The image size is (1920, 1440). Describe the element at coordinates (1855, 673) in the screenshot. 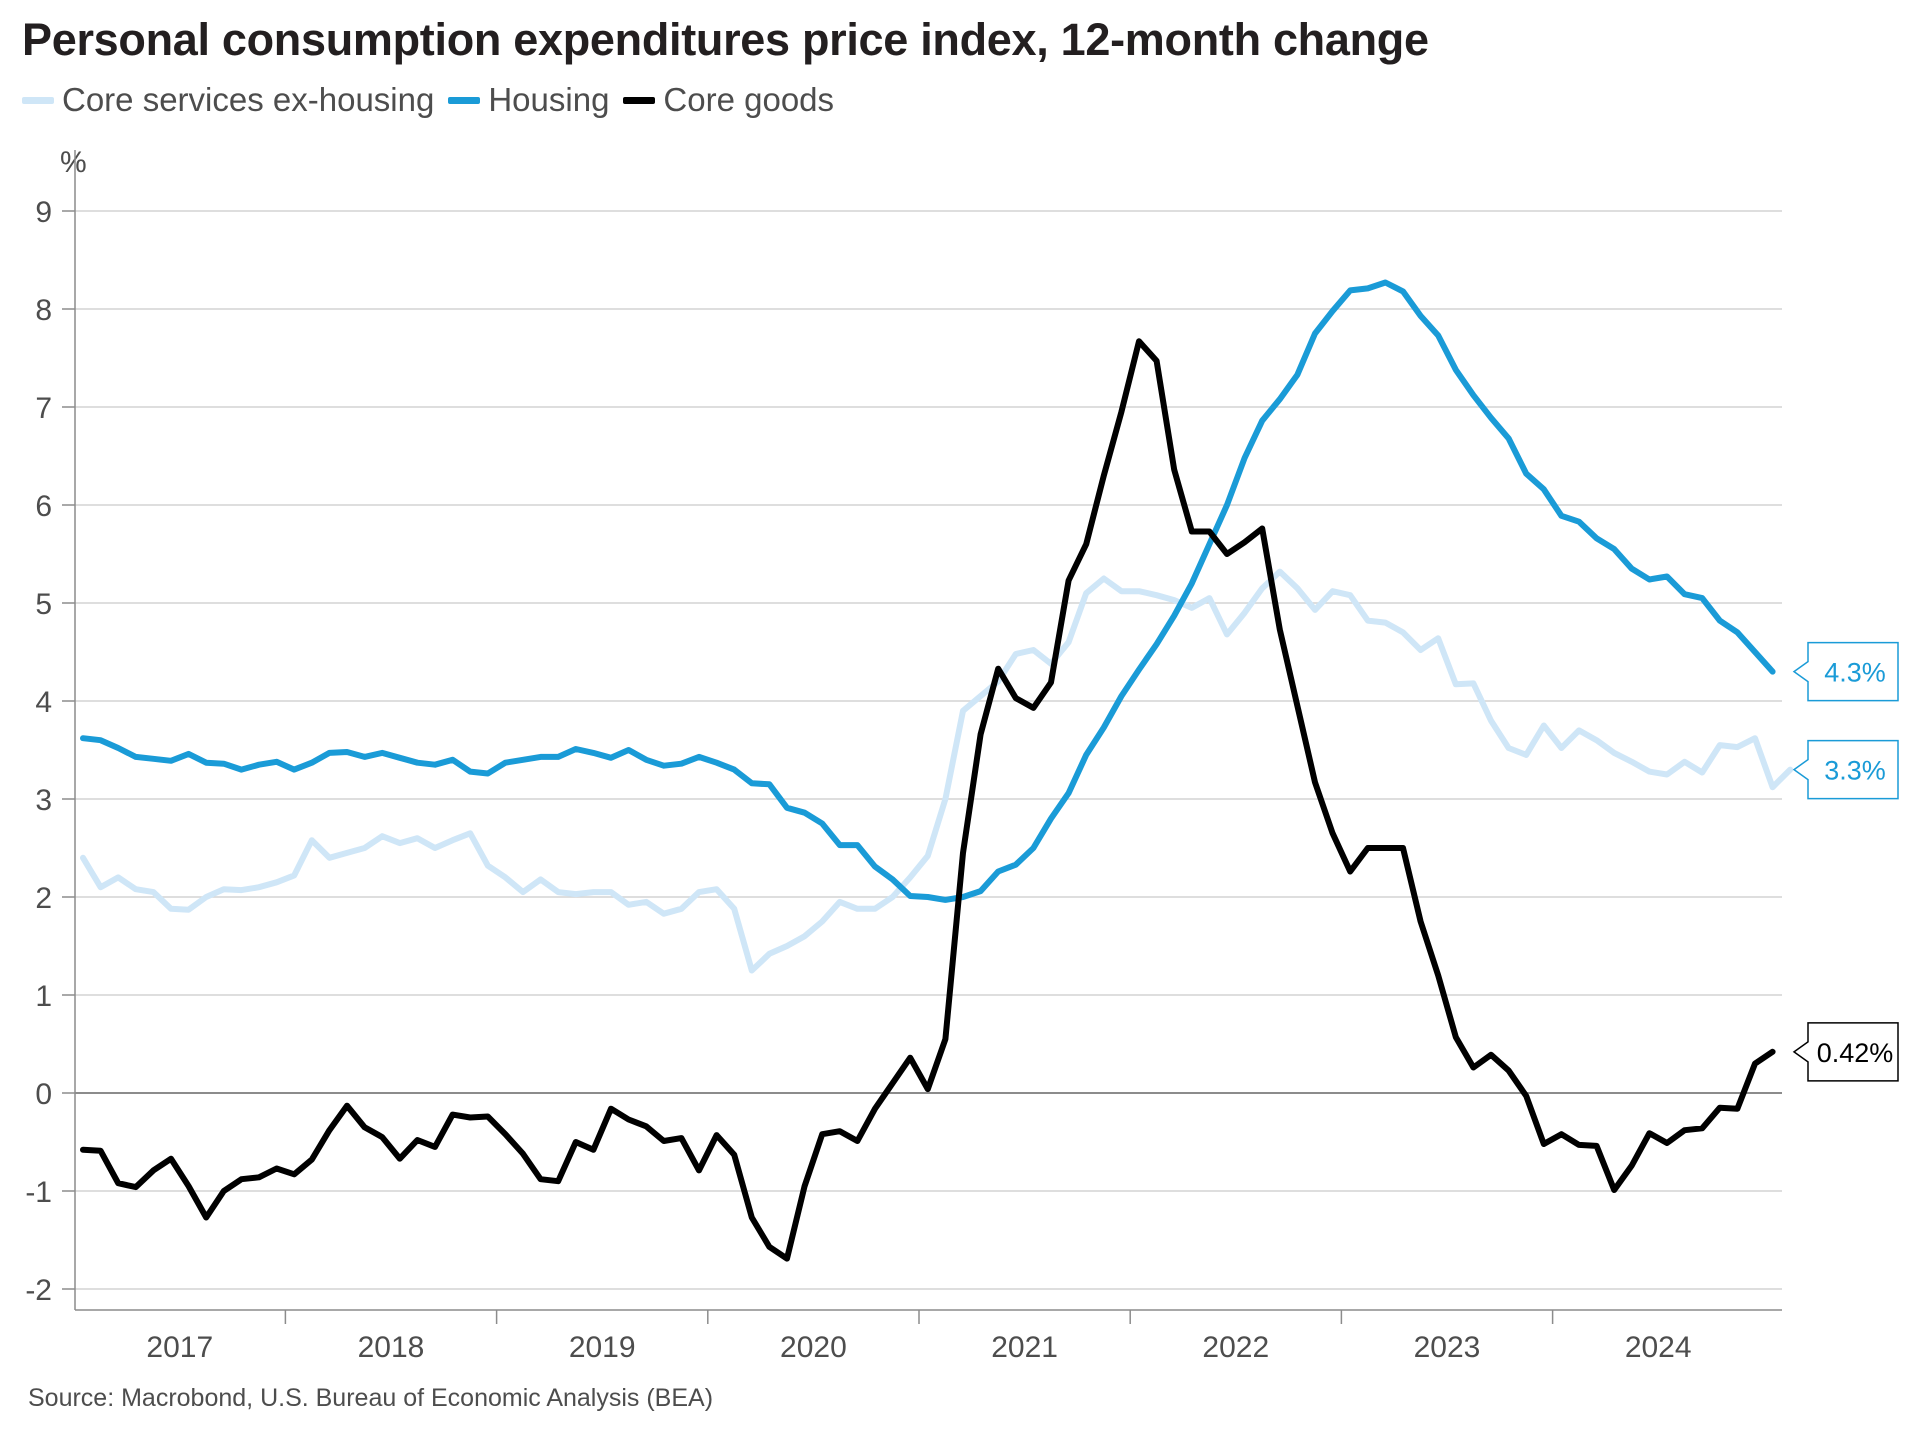

I see `end-label-text-housing: 4.3%` at that location.